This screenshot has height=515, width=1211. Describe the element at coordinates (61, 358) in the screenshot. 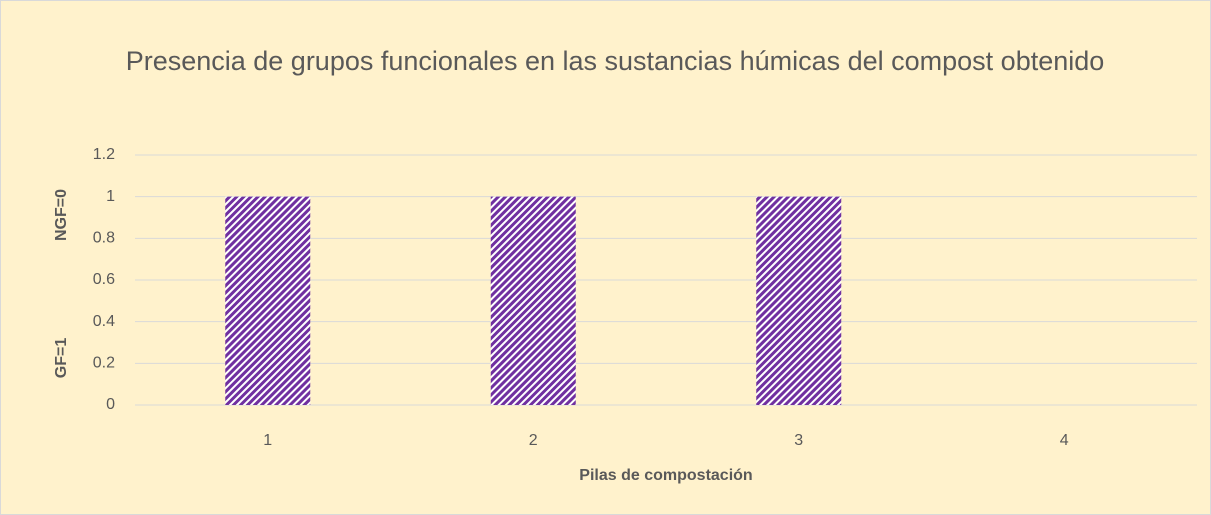

I see `y-axis-label: GF=1` at that location.